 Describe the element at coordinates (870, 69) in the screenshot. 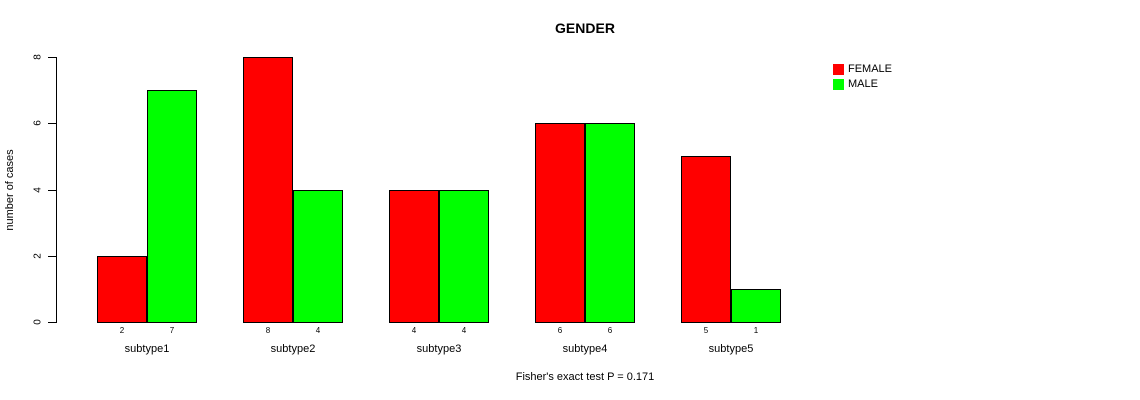

I see `legend-label-female: FEMALE` at that location.